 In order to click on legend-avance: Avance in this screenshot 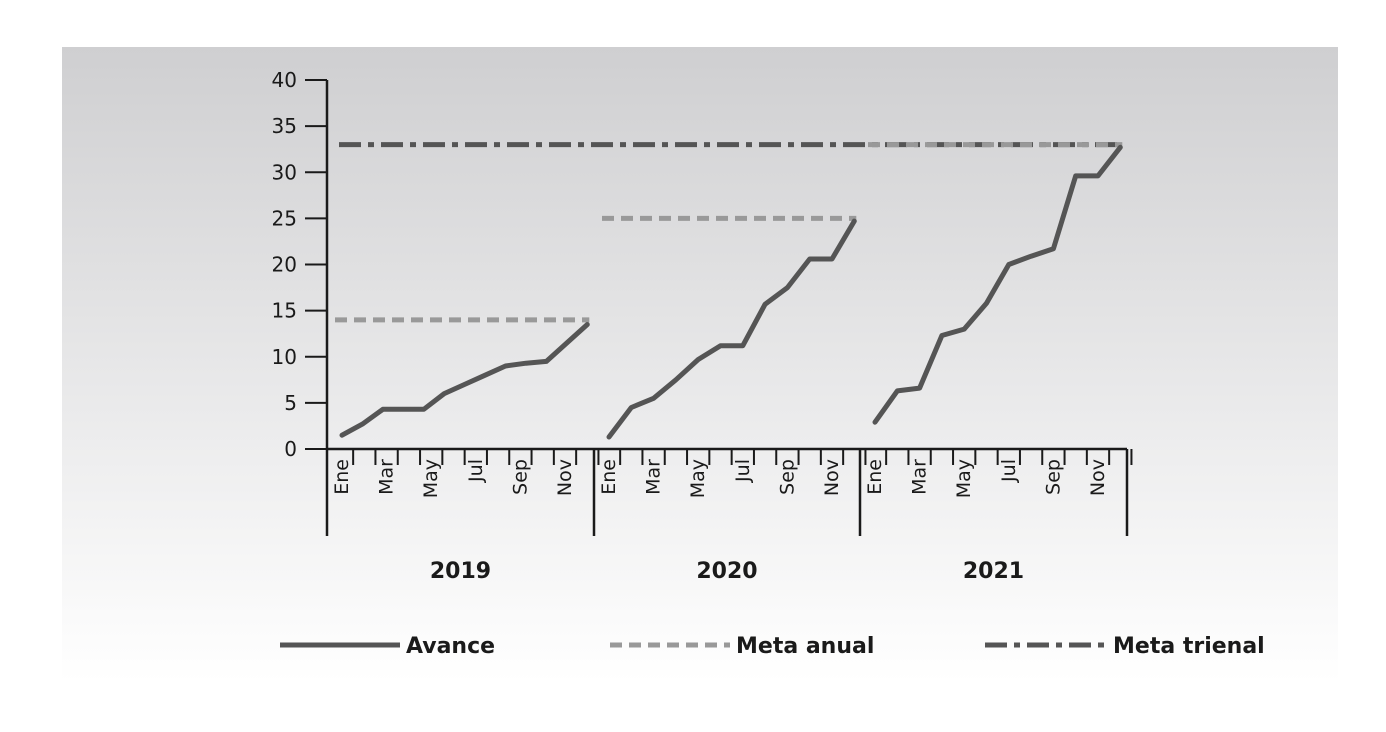, I will do `click(387, 646)`.